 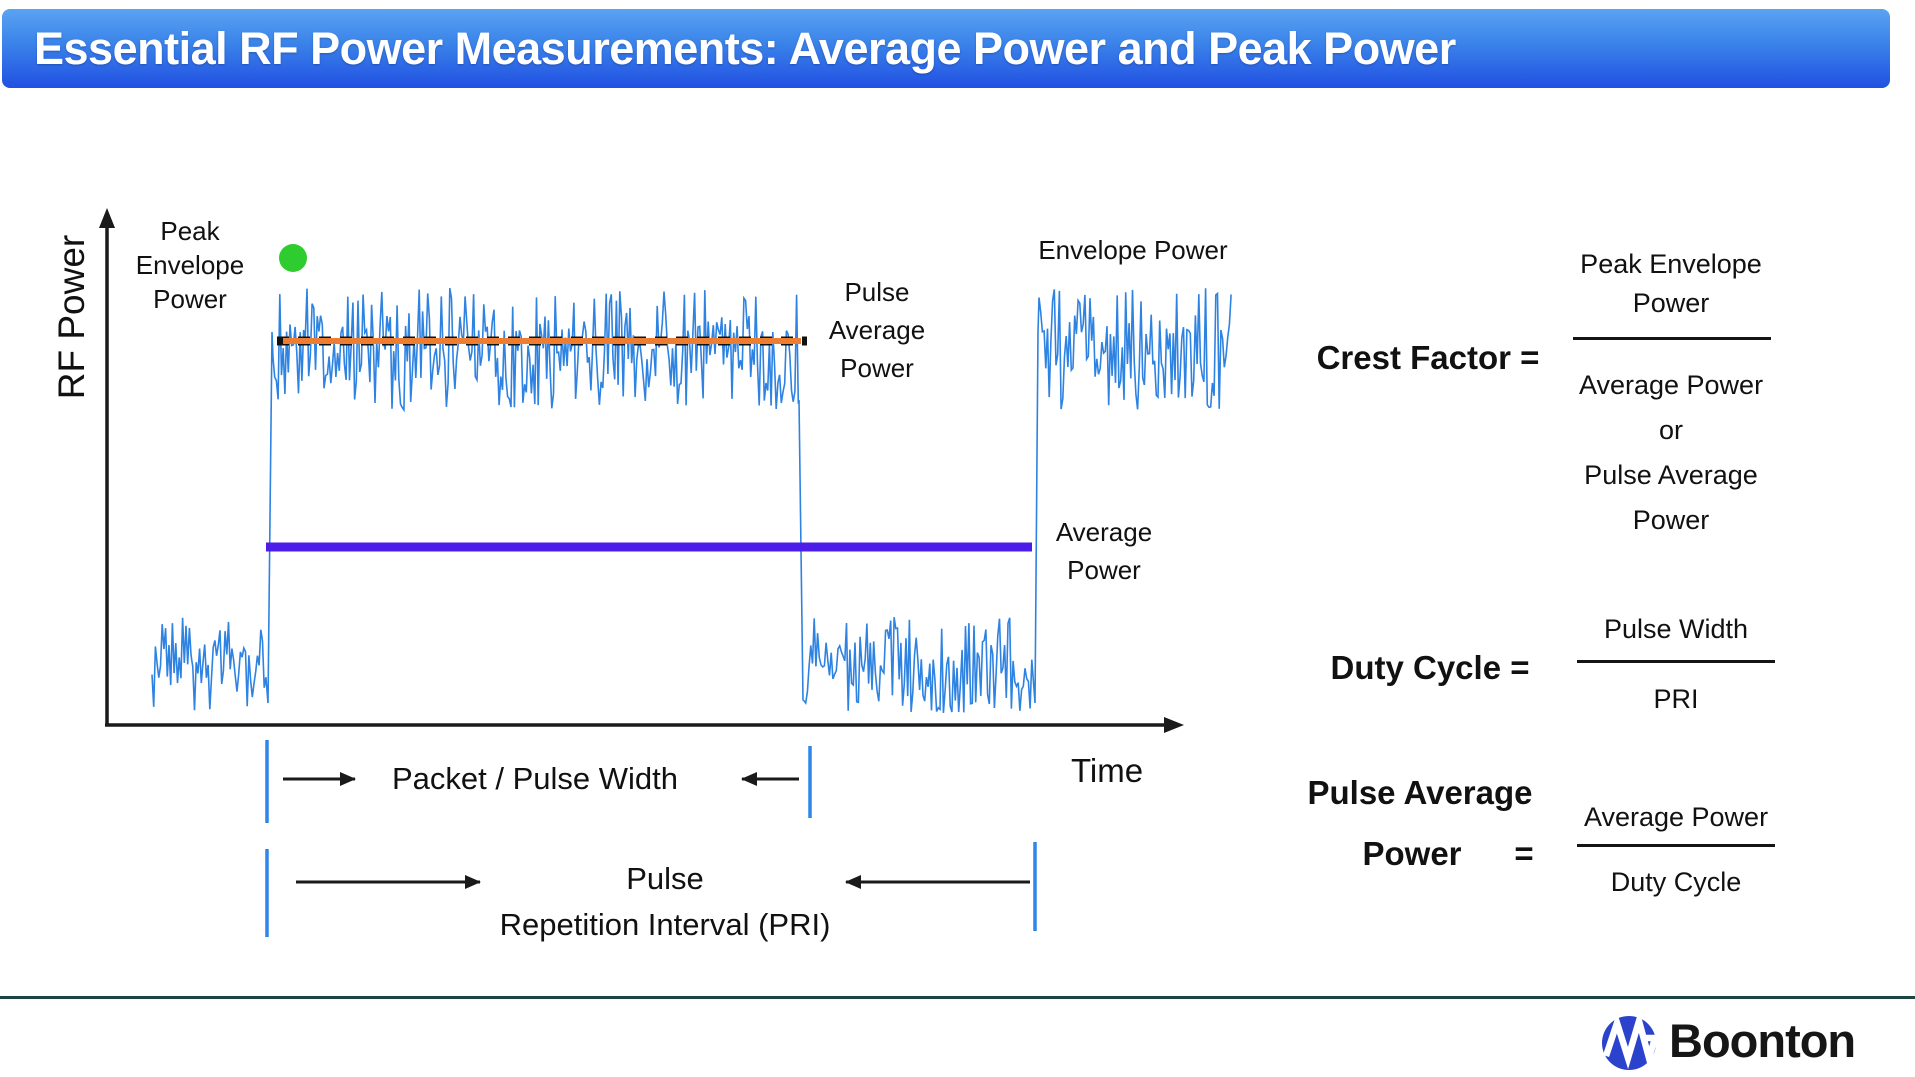 What do you see at coordinates (1107, 770) in the screenshot?
I see `x-axis-label: Time` at bounding box center [1107, 770].